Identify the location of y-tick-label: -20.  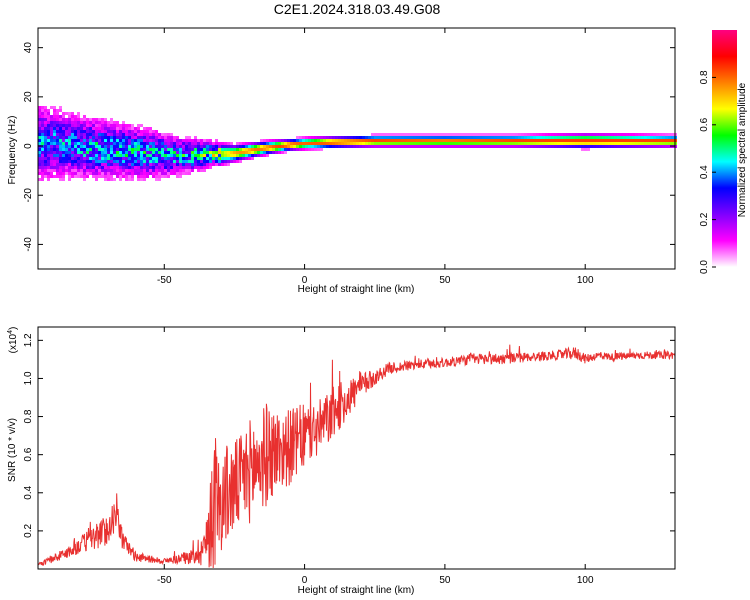
(28, 195).